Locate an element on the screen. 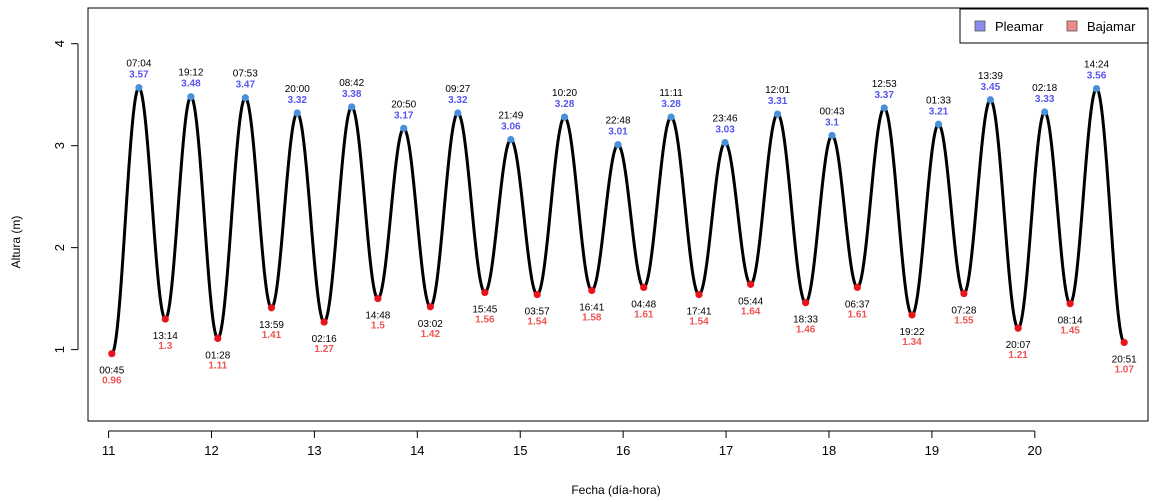  bajamar-time-label: 07:28 is located at coordinates (963, 311).